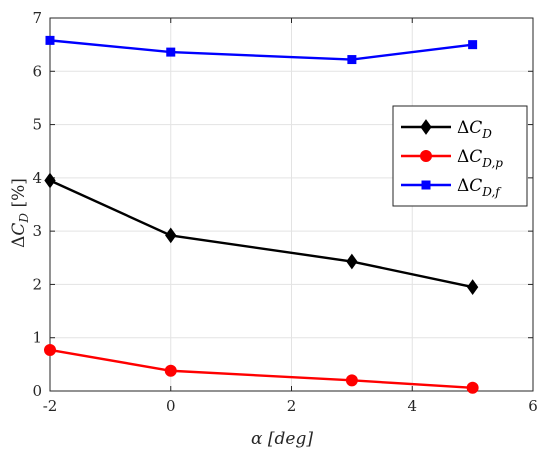 This screenshot has height=458, width=550. What do you see at coordinates (446, 129) in the screenshot?
I see `legend-entry: ΔCD` at bounding box center [446, 129].